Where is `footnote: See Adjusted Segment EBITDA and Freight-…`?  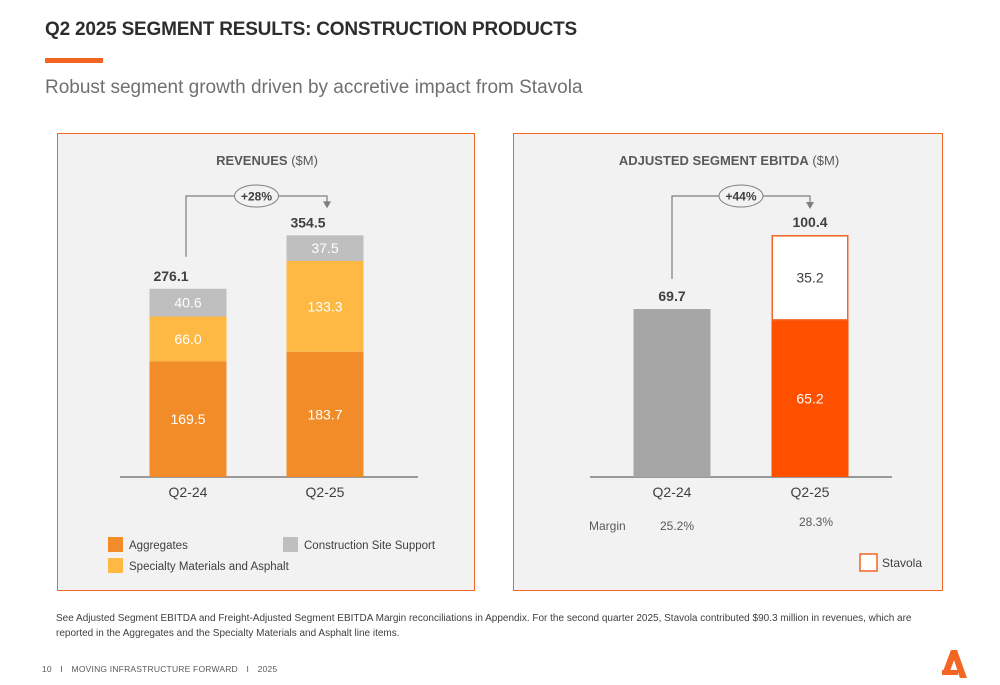
footnote: See Adjusted Segment EBITDA and Freight-… is located at coordinates (484, 626).